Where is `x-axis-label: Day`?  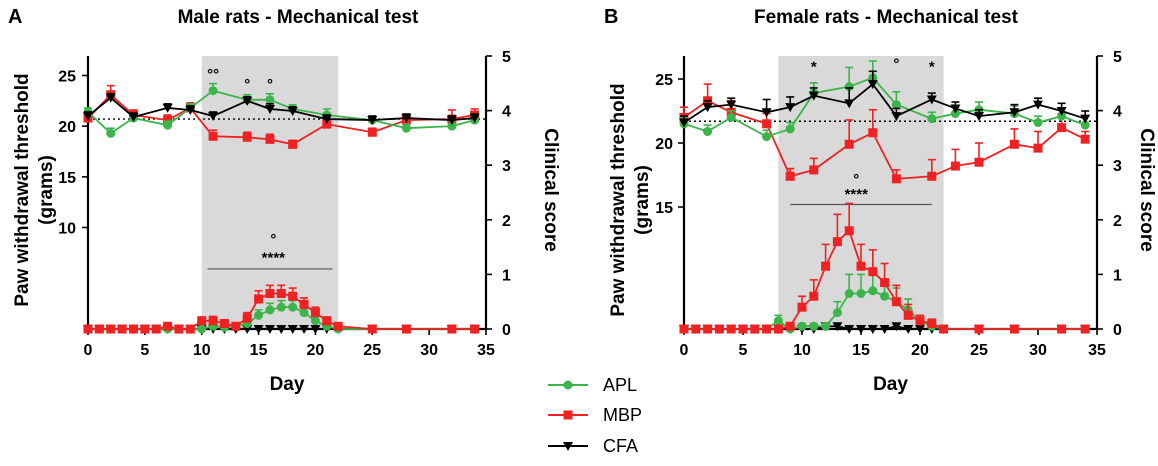
x-axis-label: Day is located at coordinates (287, 384).